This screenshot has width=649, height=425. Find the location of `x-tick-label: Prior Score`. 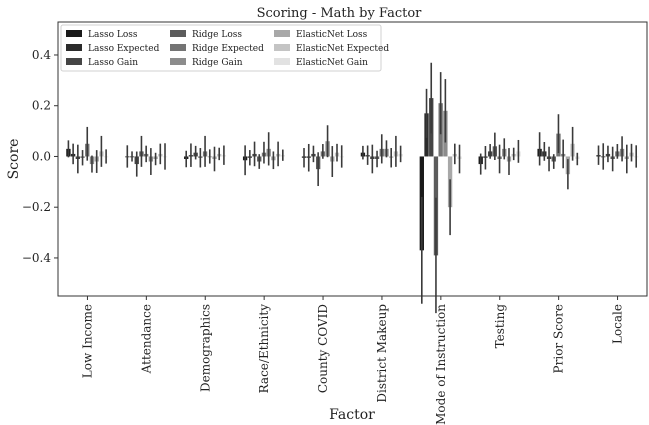

x-tick-label: Prior Score is located at coordinates (559, 338).